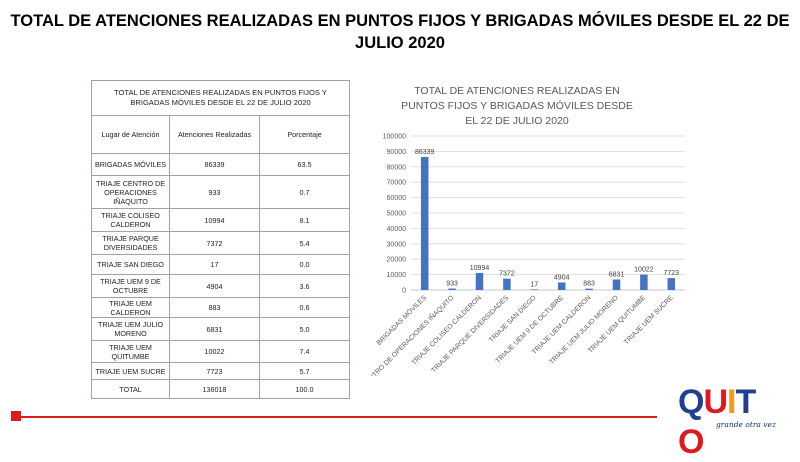 Image resolution: width=800 pixels, height=462 pixels. What do you see at coordinates (214, 264) in the screenshot?
I see `table-cell-count: 17` at bounding box center [214, 264].